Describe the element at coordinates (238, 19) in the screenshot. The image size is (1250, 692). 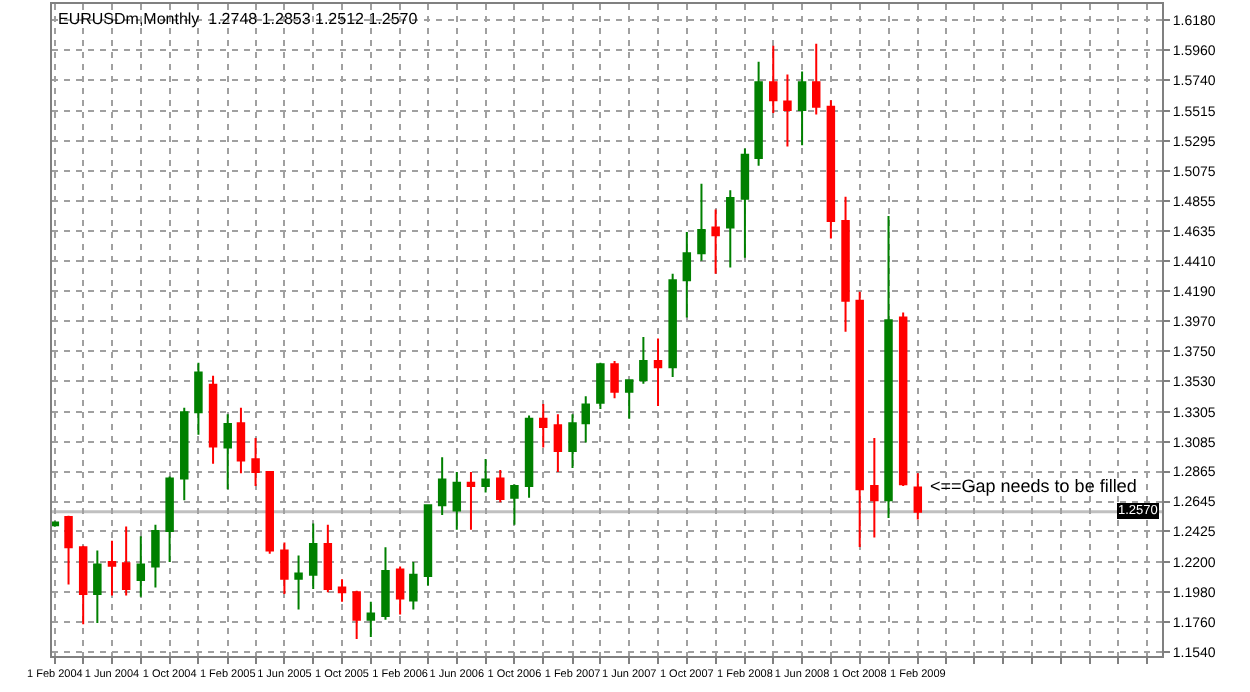
I see `chart-title: EURUSDm,Monthly 1.2748 1.2853 1.2512 1.2570` at that location.